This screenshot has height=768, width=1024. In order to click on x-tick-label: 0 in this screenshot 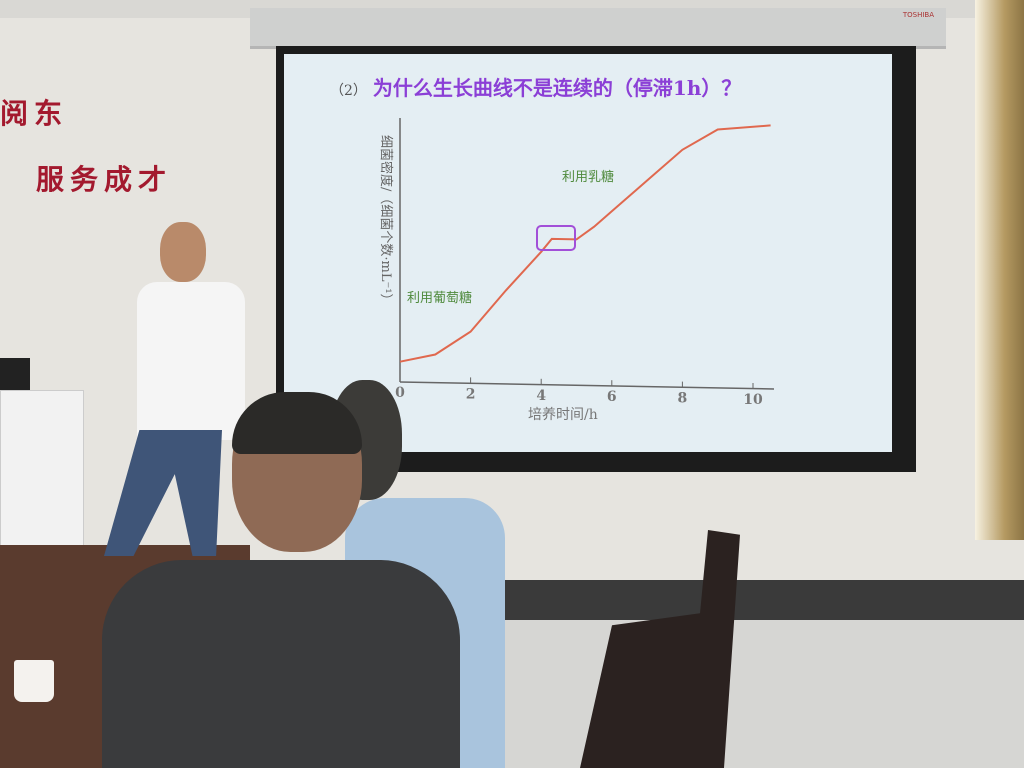, I will do `click(400, 393)`.